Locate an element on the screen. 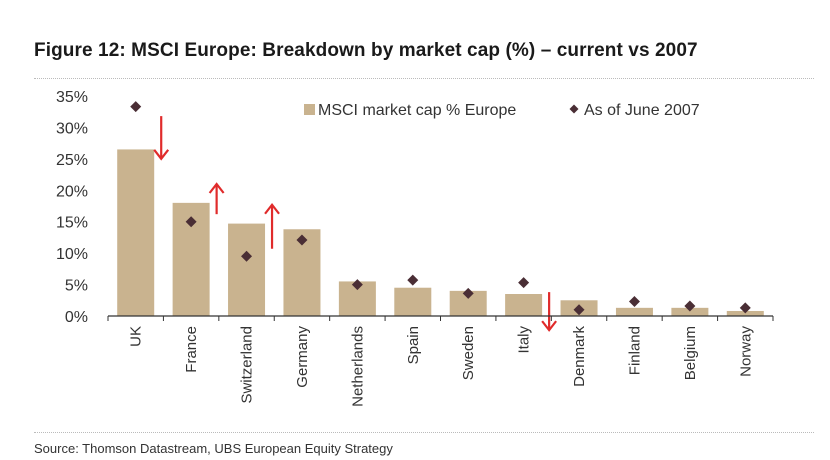  x-tick-label: Spain is located at coordinates (413, 345).